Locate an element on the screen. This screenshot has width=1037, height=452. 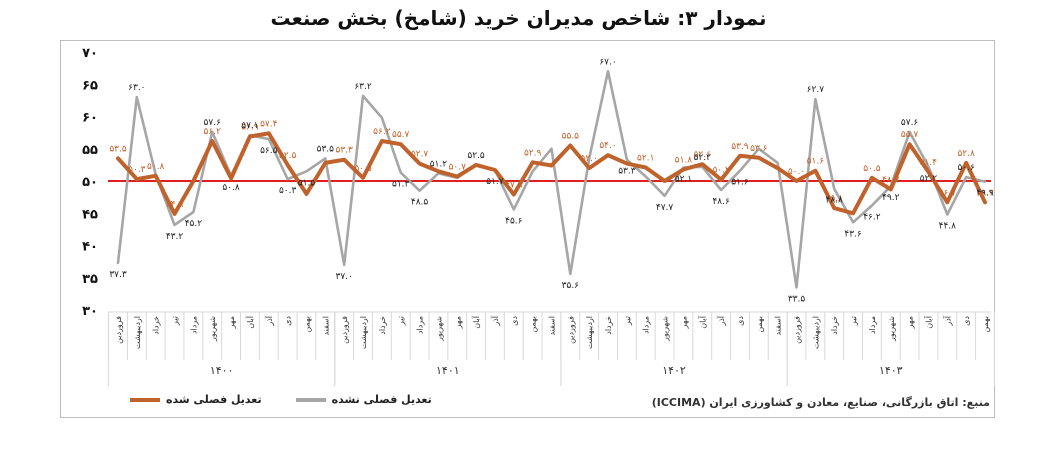
y-tick-label: ۳۰ is located at coordinates (90, 311).